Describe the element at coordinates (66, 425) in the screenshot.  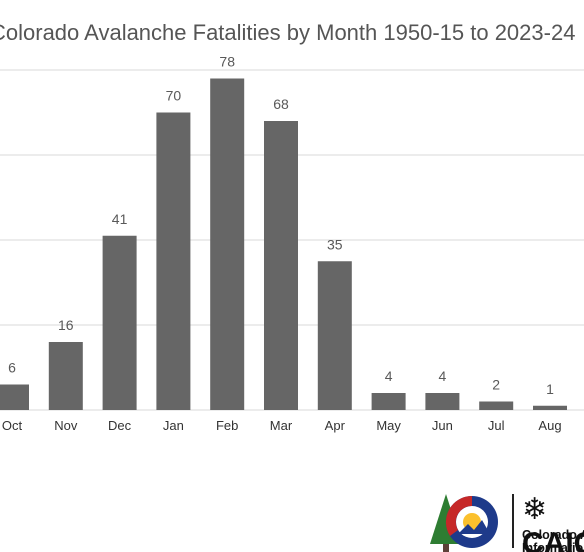
I see `x-tick-label-nov: Nov` at that location.